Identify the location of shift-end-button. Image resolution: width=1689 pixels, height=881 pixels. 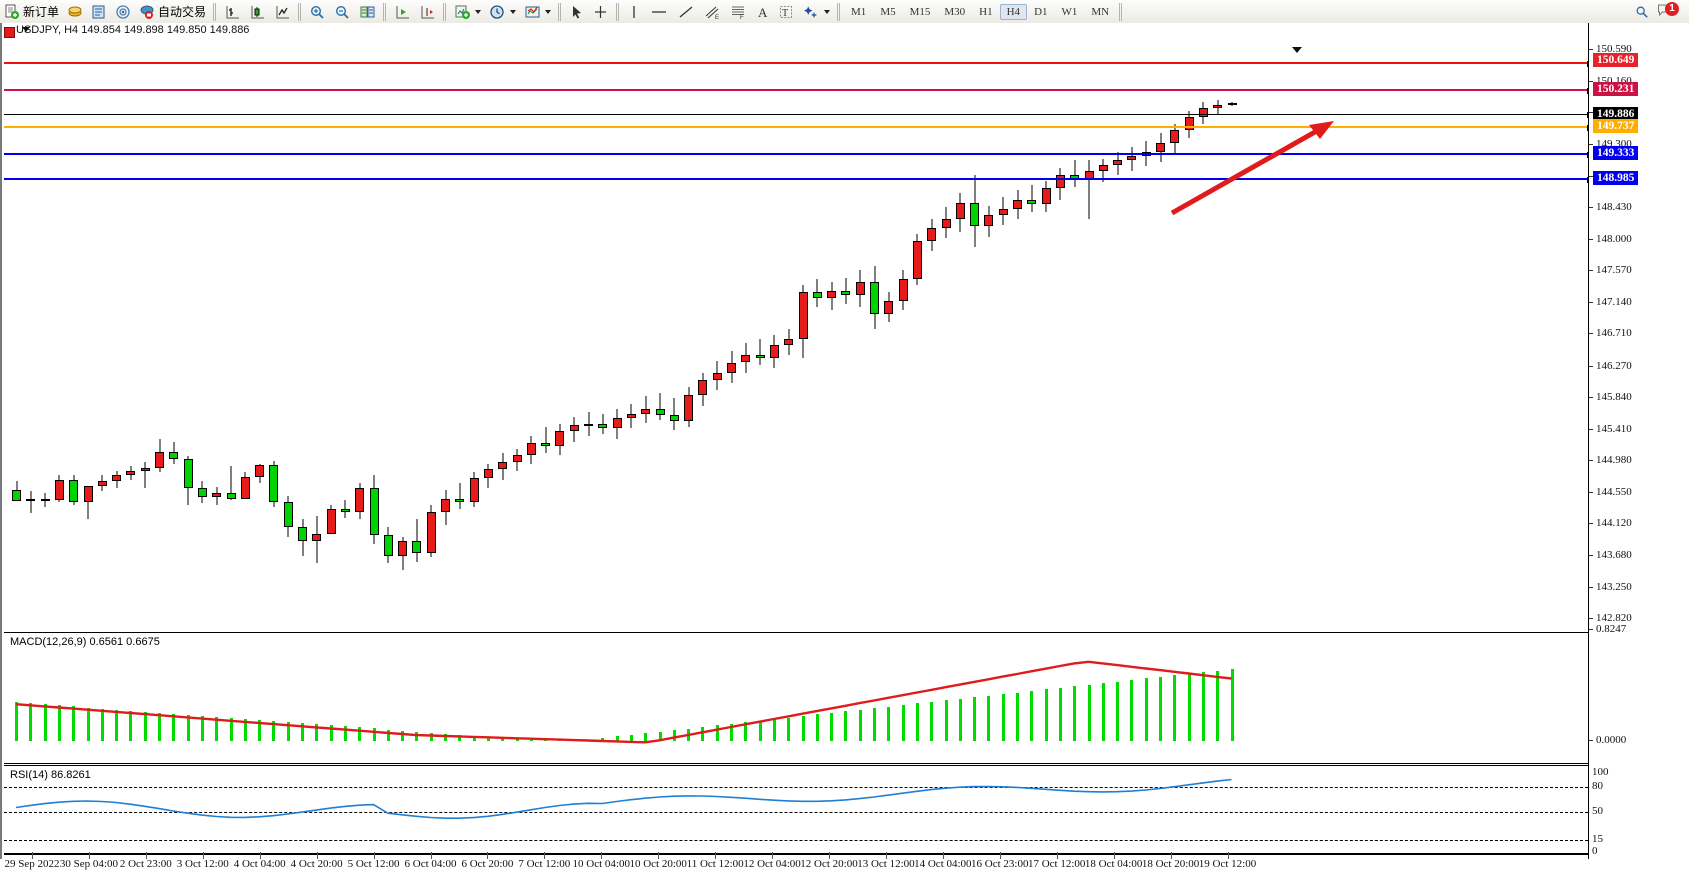
(402, 11).